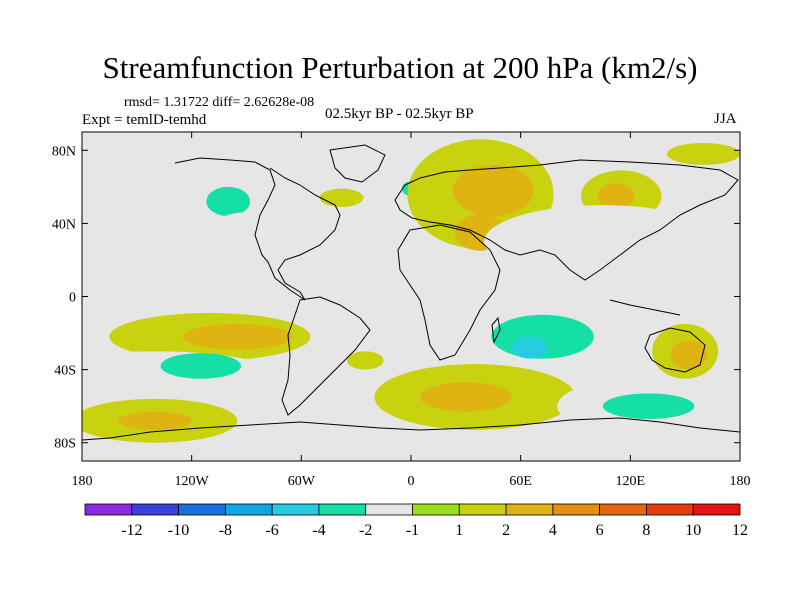 Image resolution: width=800 pixels, height=600 pixels. What do you see at coordinates (219, 102) in the screenshot?
I see `stats-text: rmsd= 1.31722 diff= 2.62628e-08` at bounding box center [219, 102].